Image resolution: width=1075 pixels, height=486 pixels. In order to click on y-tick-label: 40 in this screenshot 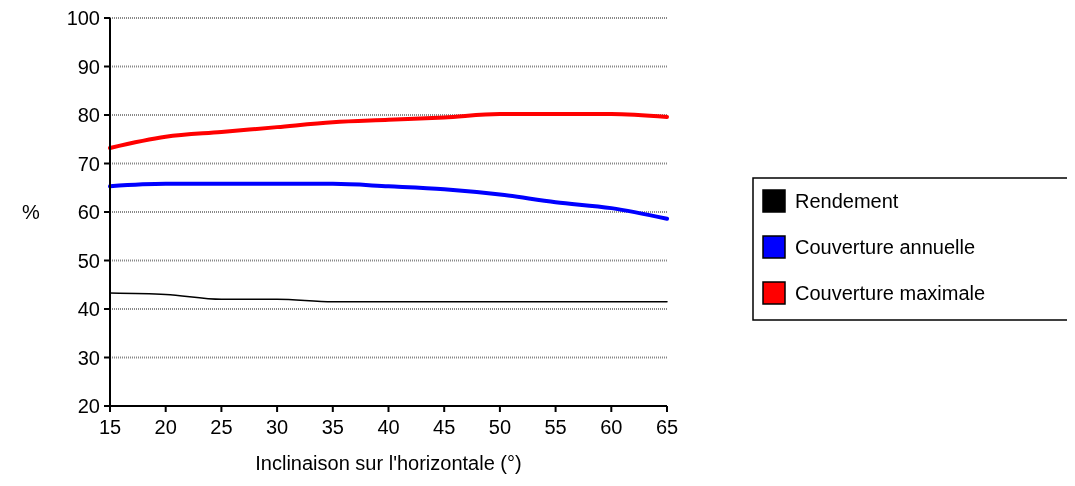, I will do `click(88, 309)`.